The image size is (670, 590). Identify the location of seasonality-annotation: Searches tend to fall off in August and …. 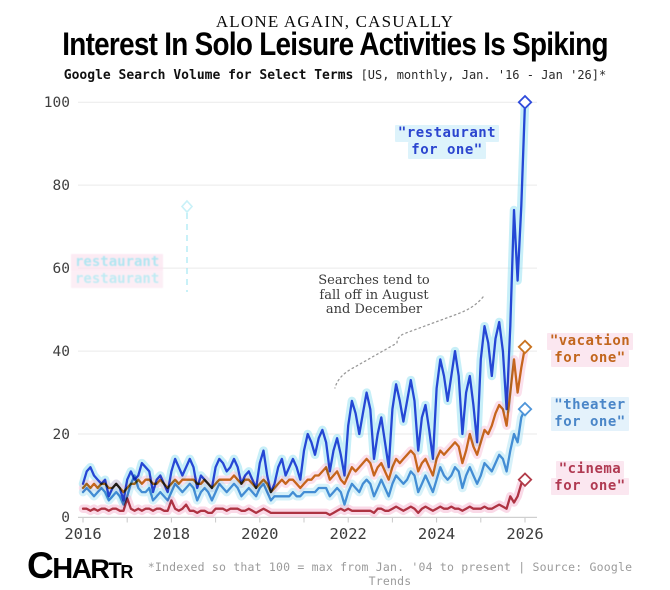
(374, 295).